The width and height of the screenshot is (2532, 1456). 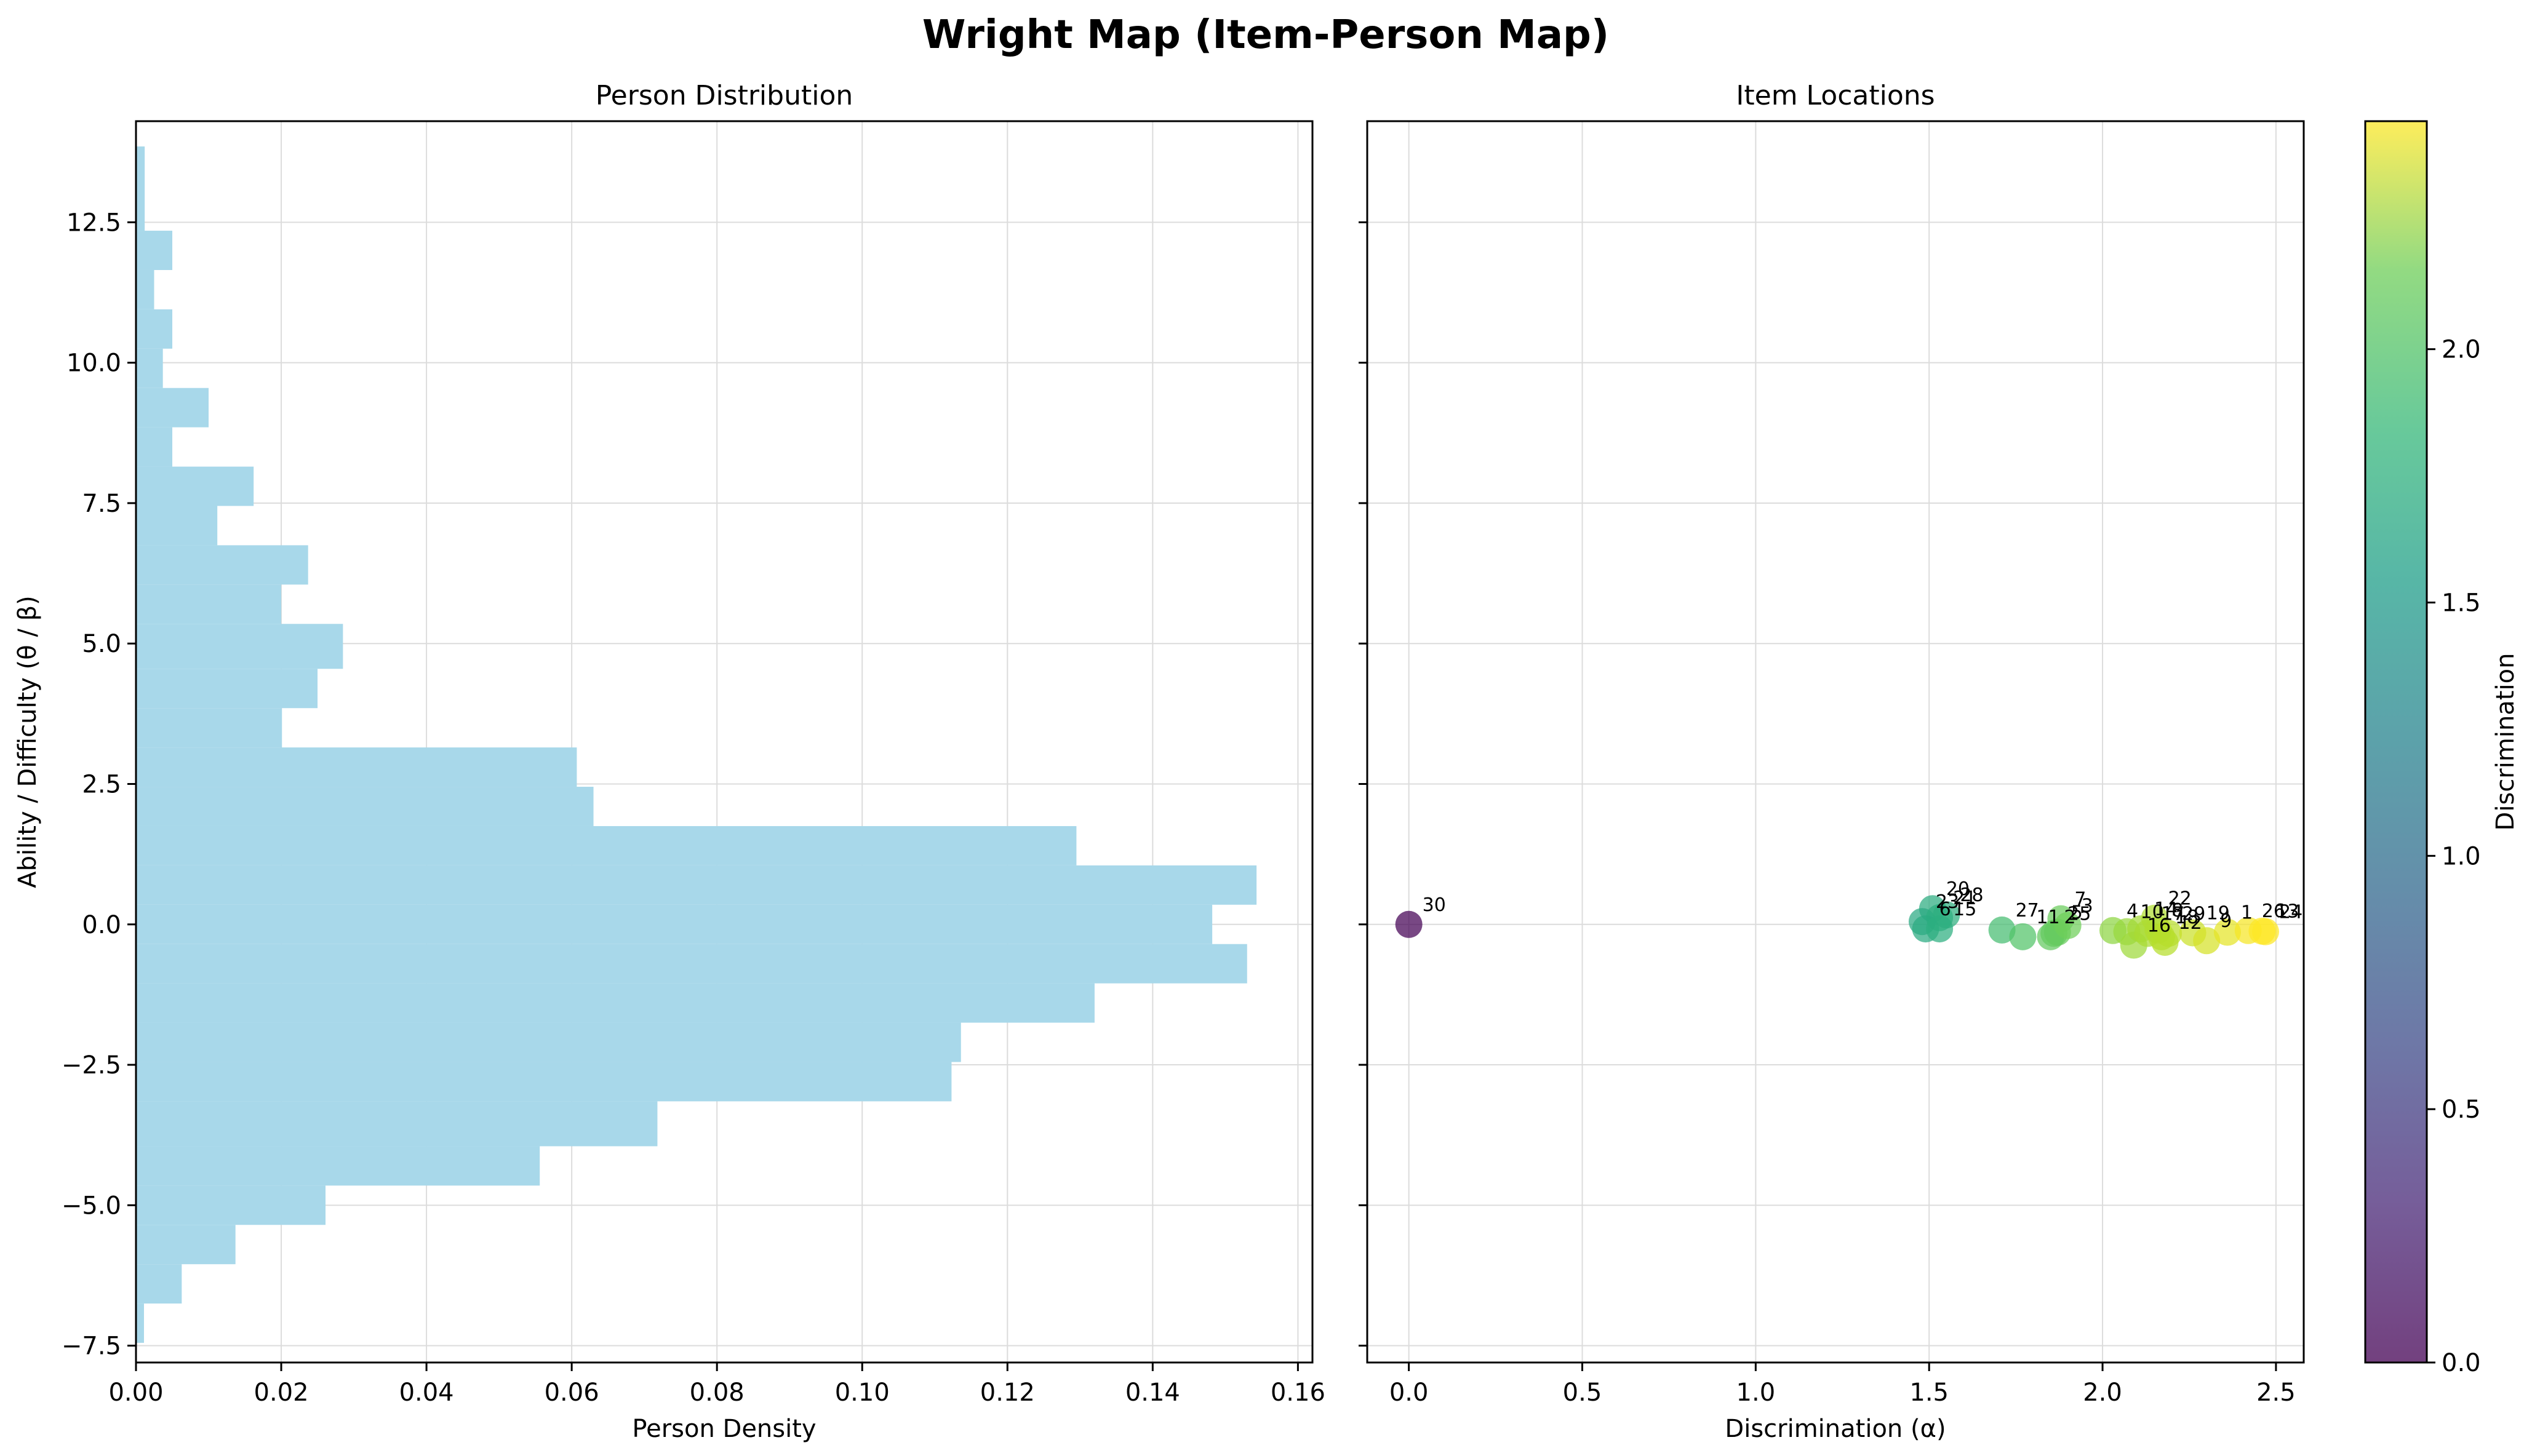 What do you see at coordinates (717, 1393) in the screenshot?
I see `left-x-tick-label: 0.08` at bounding box center [717, 1393].